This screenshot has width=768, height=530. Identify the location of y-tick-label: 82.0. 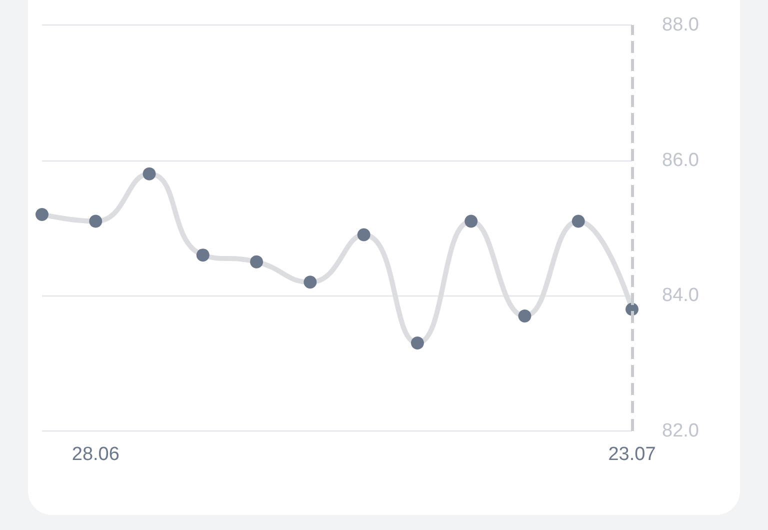
(680, 431).